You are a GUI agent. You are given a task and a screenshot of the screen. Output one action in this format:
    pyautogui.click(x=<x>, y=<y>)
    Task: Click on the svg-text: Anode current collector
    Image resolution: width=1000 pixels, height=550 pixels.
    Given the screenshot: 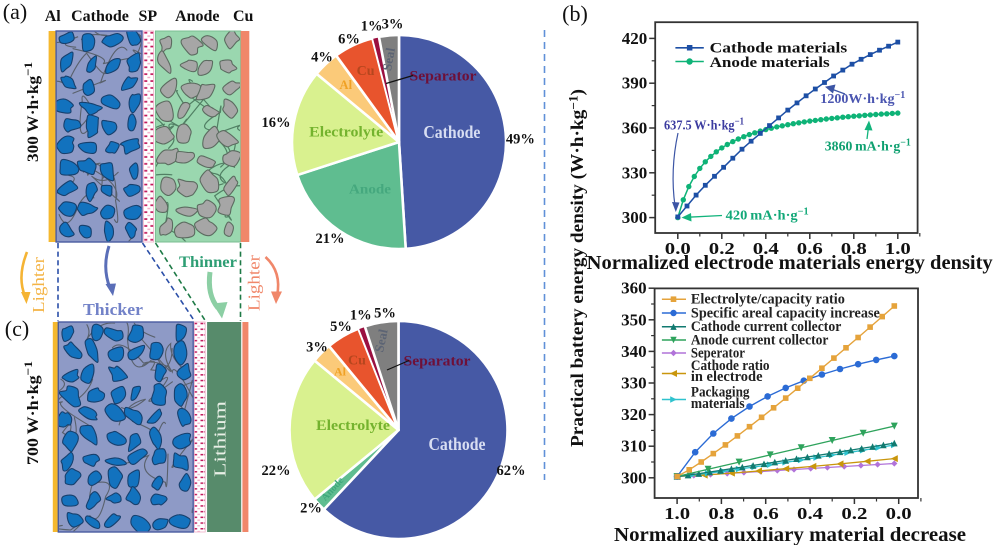 What is the action you would take?
    pyautogui.click(x=760, y=340)
    